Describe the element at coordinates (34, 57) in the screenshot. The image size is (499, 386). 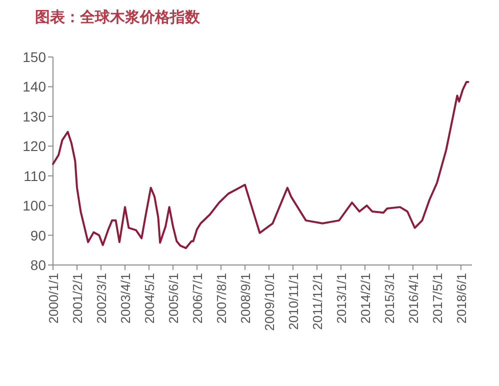
I see `y-tick-label: 150` at that location.